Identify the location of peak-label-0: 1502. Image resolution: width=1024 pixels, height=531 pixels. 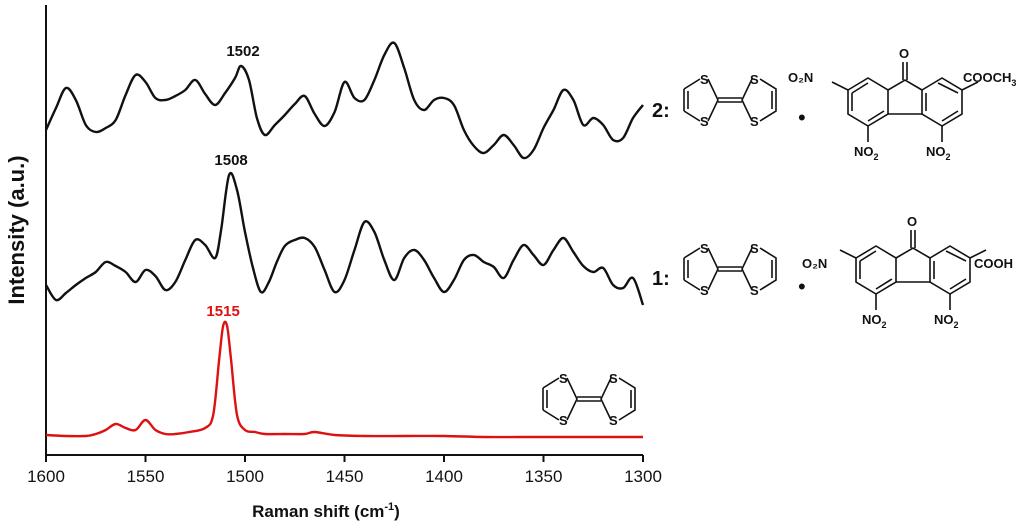
(242, 51).